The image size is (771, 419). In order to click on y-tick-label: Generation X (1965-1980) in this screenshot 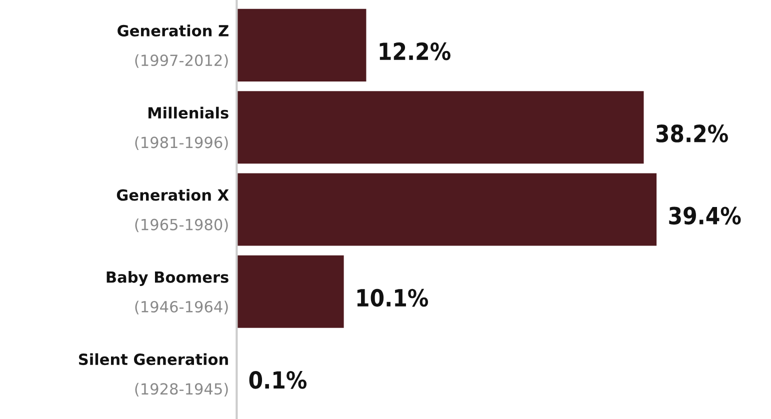, I will do `click(172, 210)`.